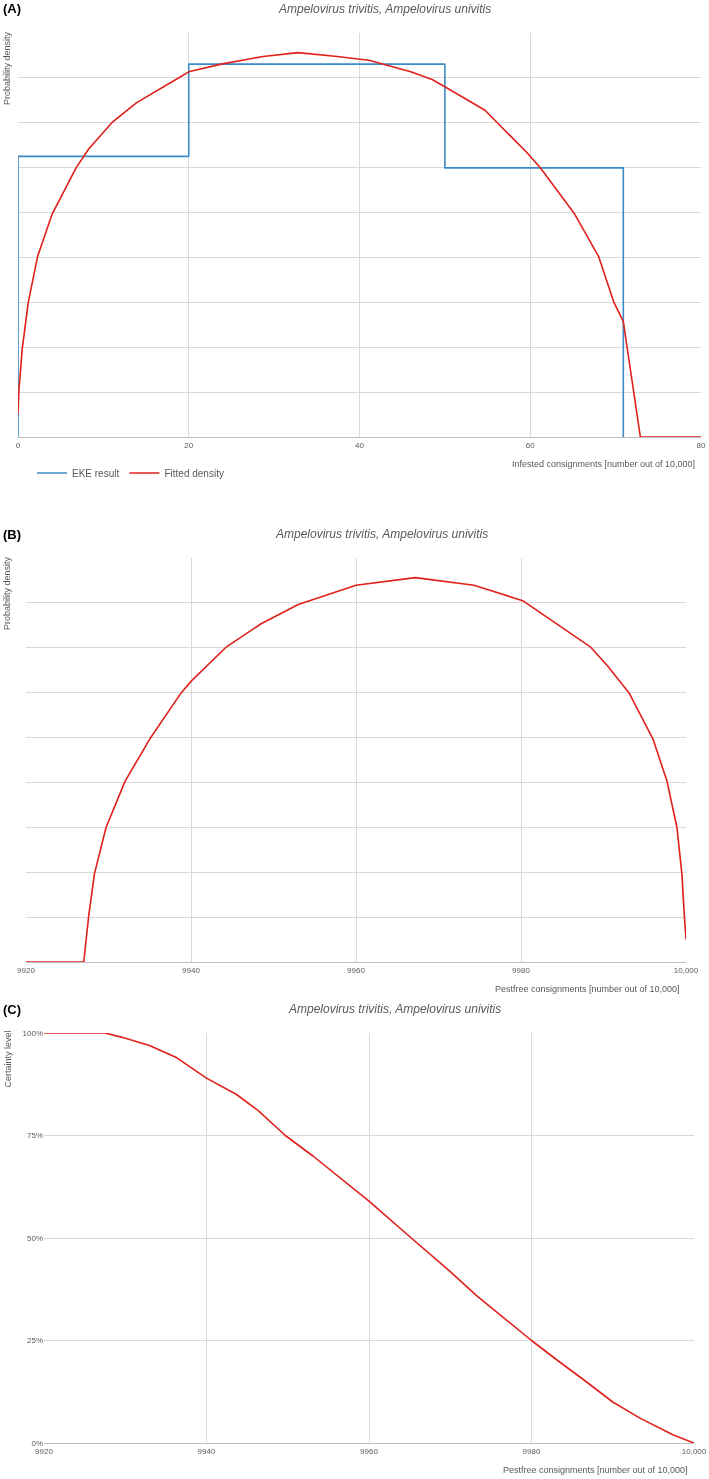 Image resolution: width=709 pixels, height=1479 pixels. What do you see at coordinates (7, 1059) in the screenshot?
I see `y-axis-title: Certainty level` at bounding box center [7, 1059].